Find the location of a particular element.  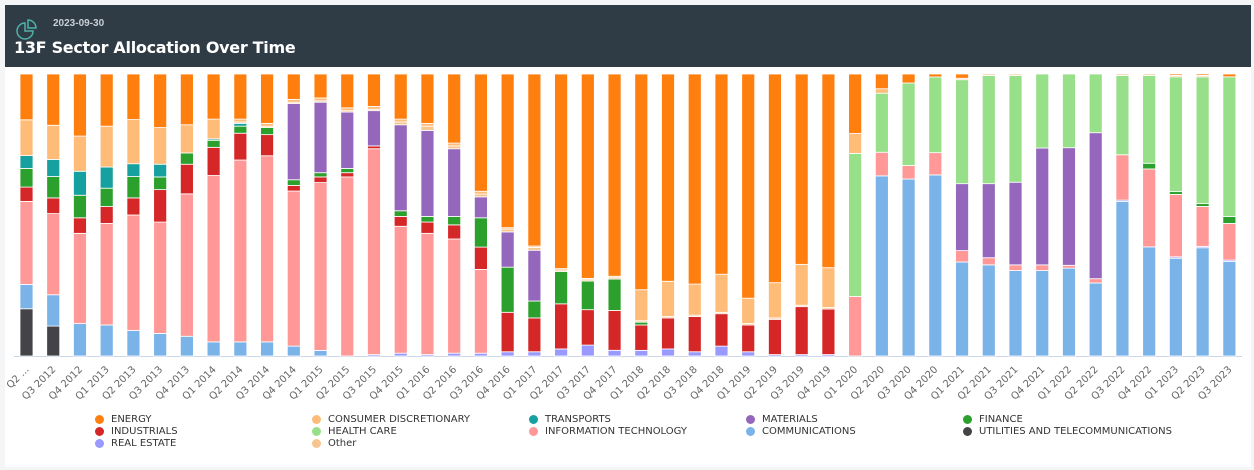

legend-item-mat: MATERIALS is located at coordinates (782, 419).